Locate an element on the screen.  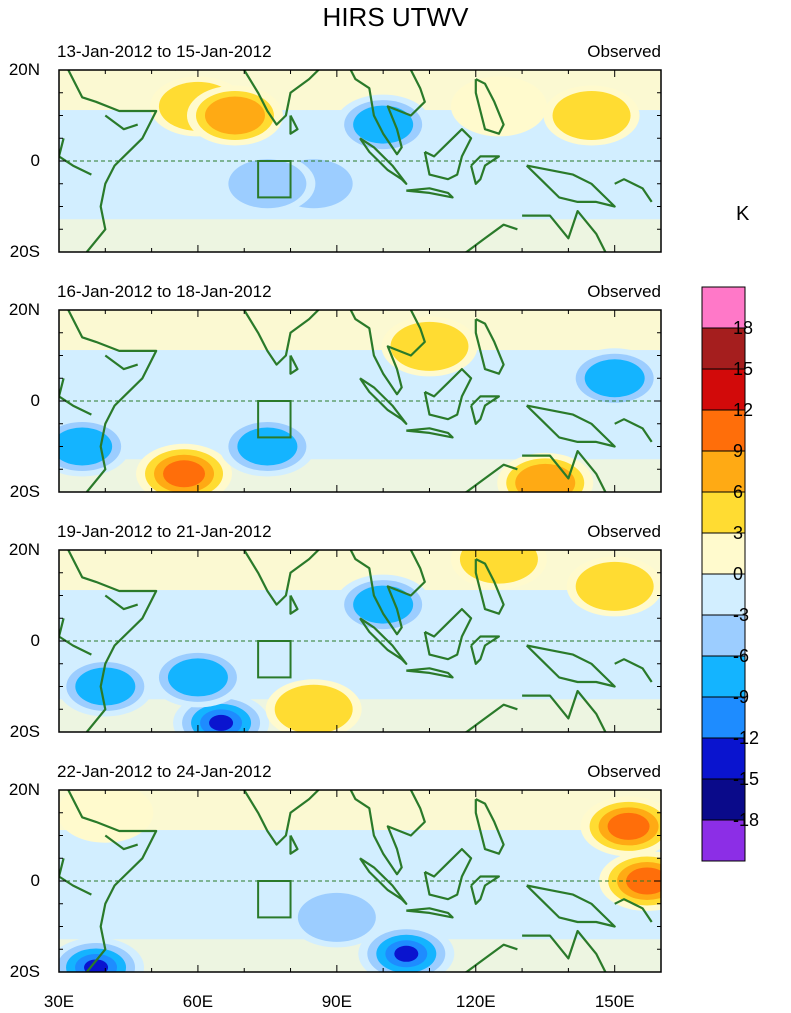
colorbar-level-label: -6 is located at coordinates (741, 656).